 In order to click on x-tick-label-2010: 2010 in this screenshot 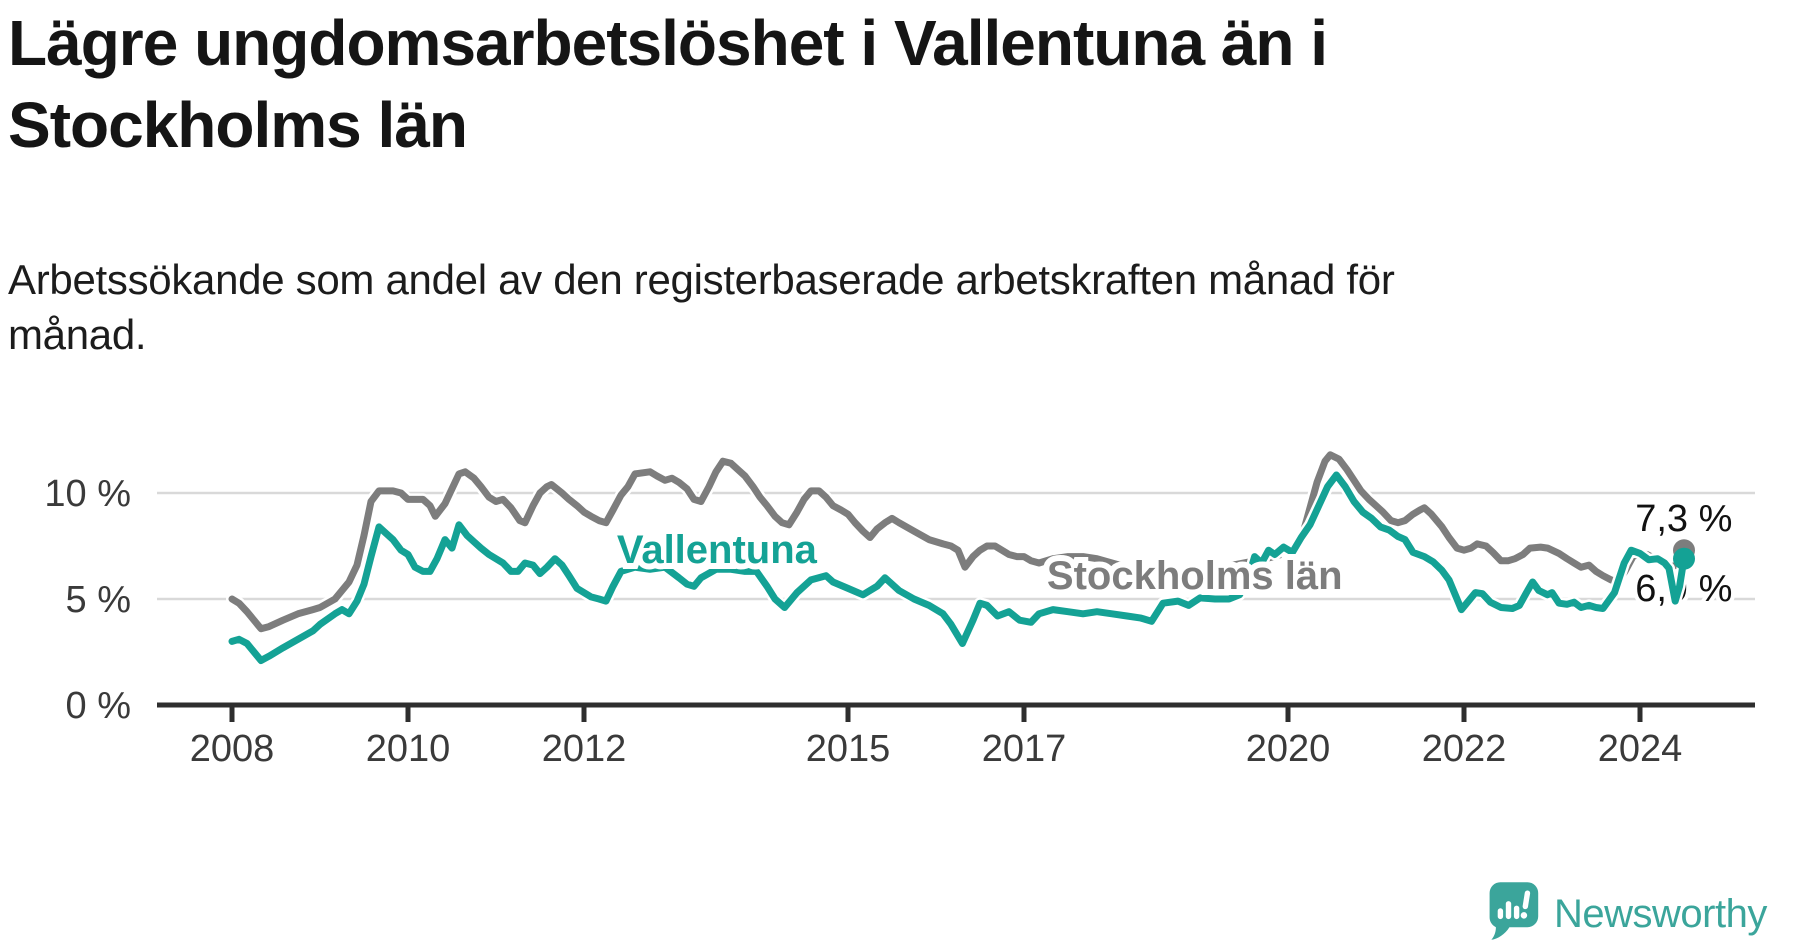, I will do `click(408, 749)`.